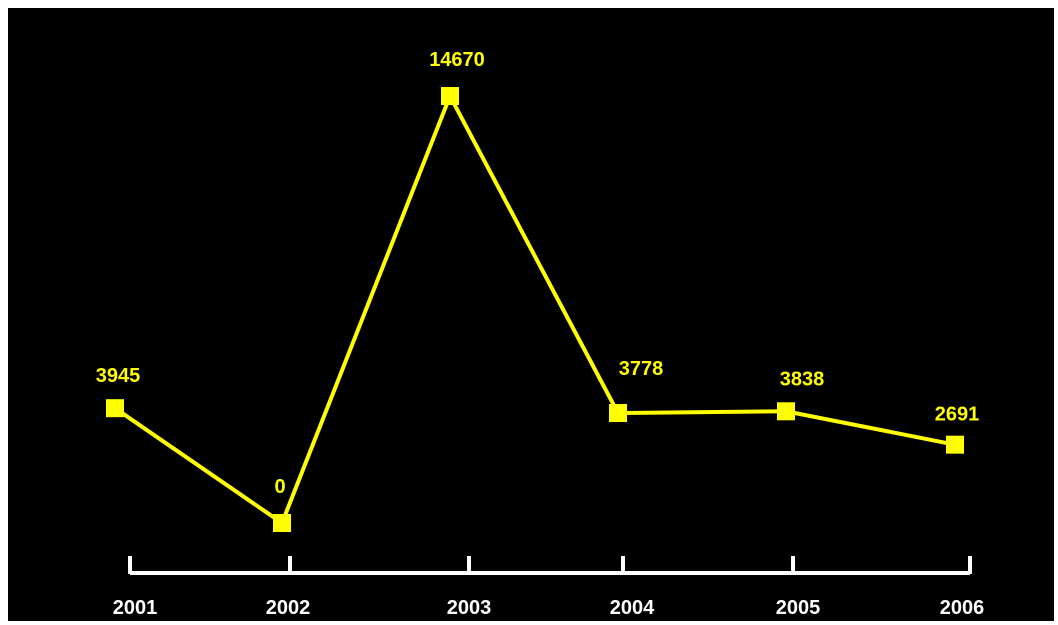  What do you see at coordinates (457, 60) in the screenshot?
I see `data-label: 14670` at bounding box center [457, 60].